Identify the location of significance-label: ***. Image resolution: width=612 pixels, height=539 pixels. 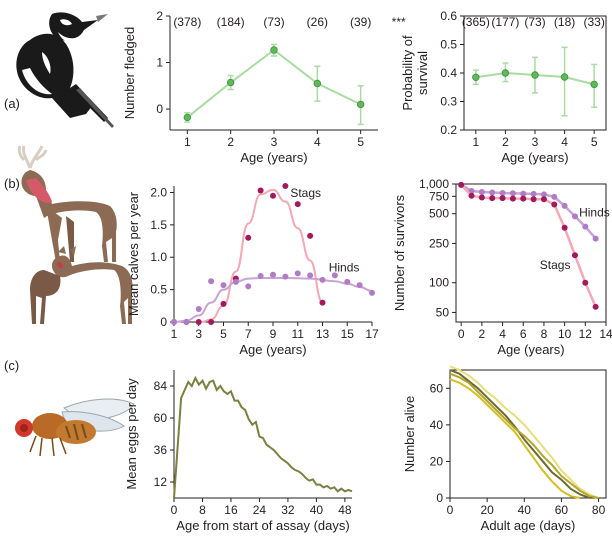
(399, 22).